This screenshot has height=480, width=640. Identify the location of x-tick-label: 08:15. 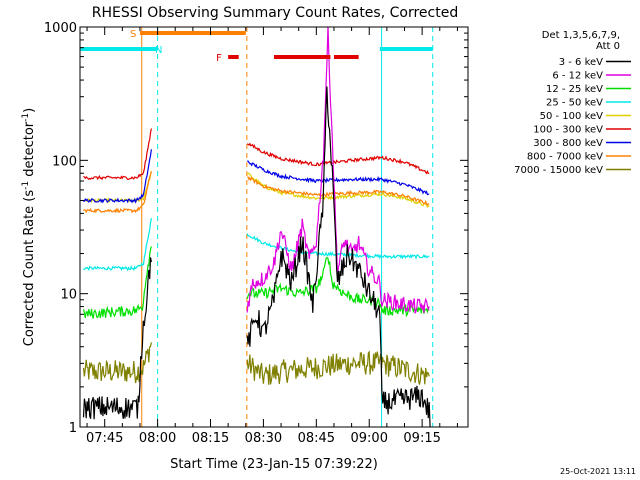
(210, 438).